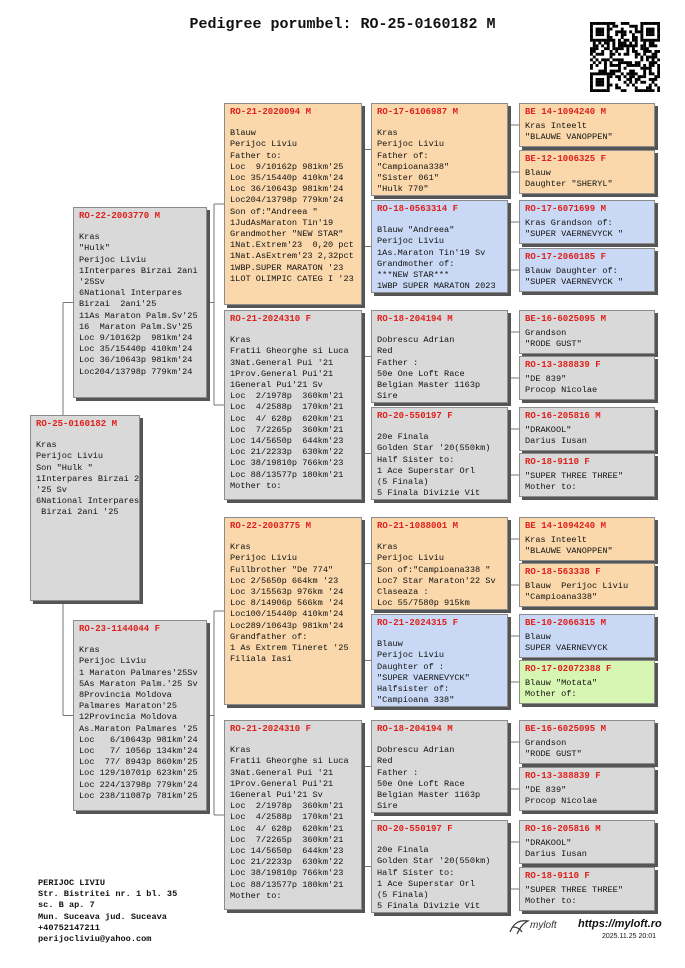 The width and height of the screenshot is (685, 968). I want to click on card-line: Loc 14/5650p 644km'23, so click(287, 441).